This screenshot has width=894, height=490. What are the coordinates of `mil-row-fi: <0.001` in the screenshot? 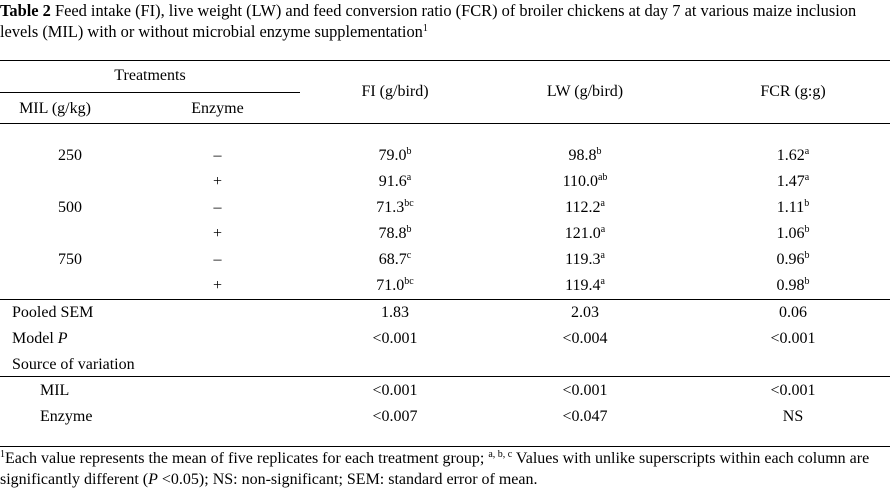 It's located at (395, 390).